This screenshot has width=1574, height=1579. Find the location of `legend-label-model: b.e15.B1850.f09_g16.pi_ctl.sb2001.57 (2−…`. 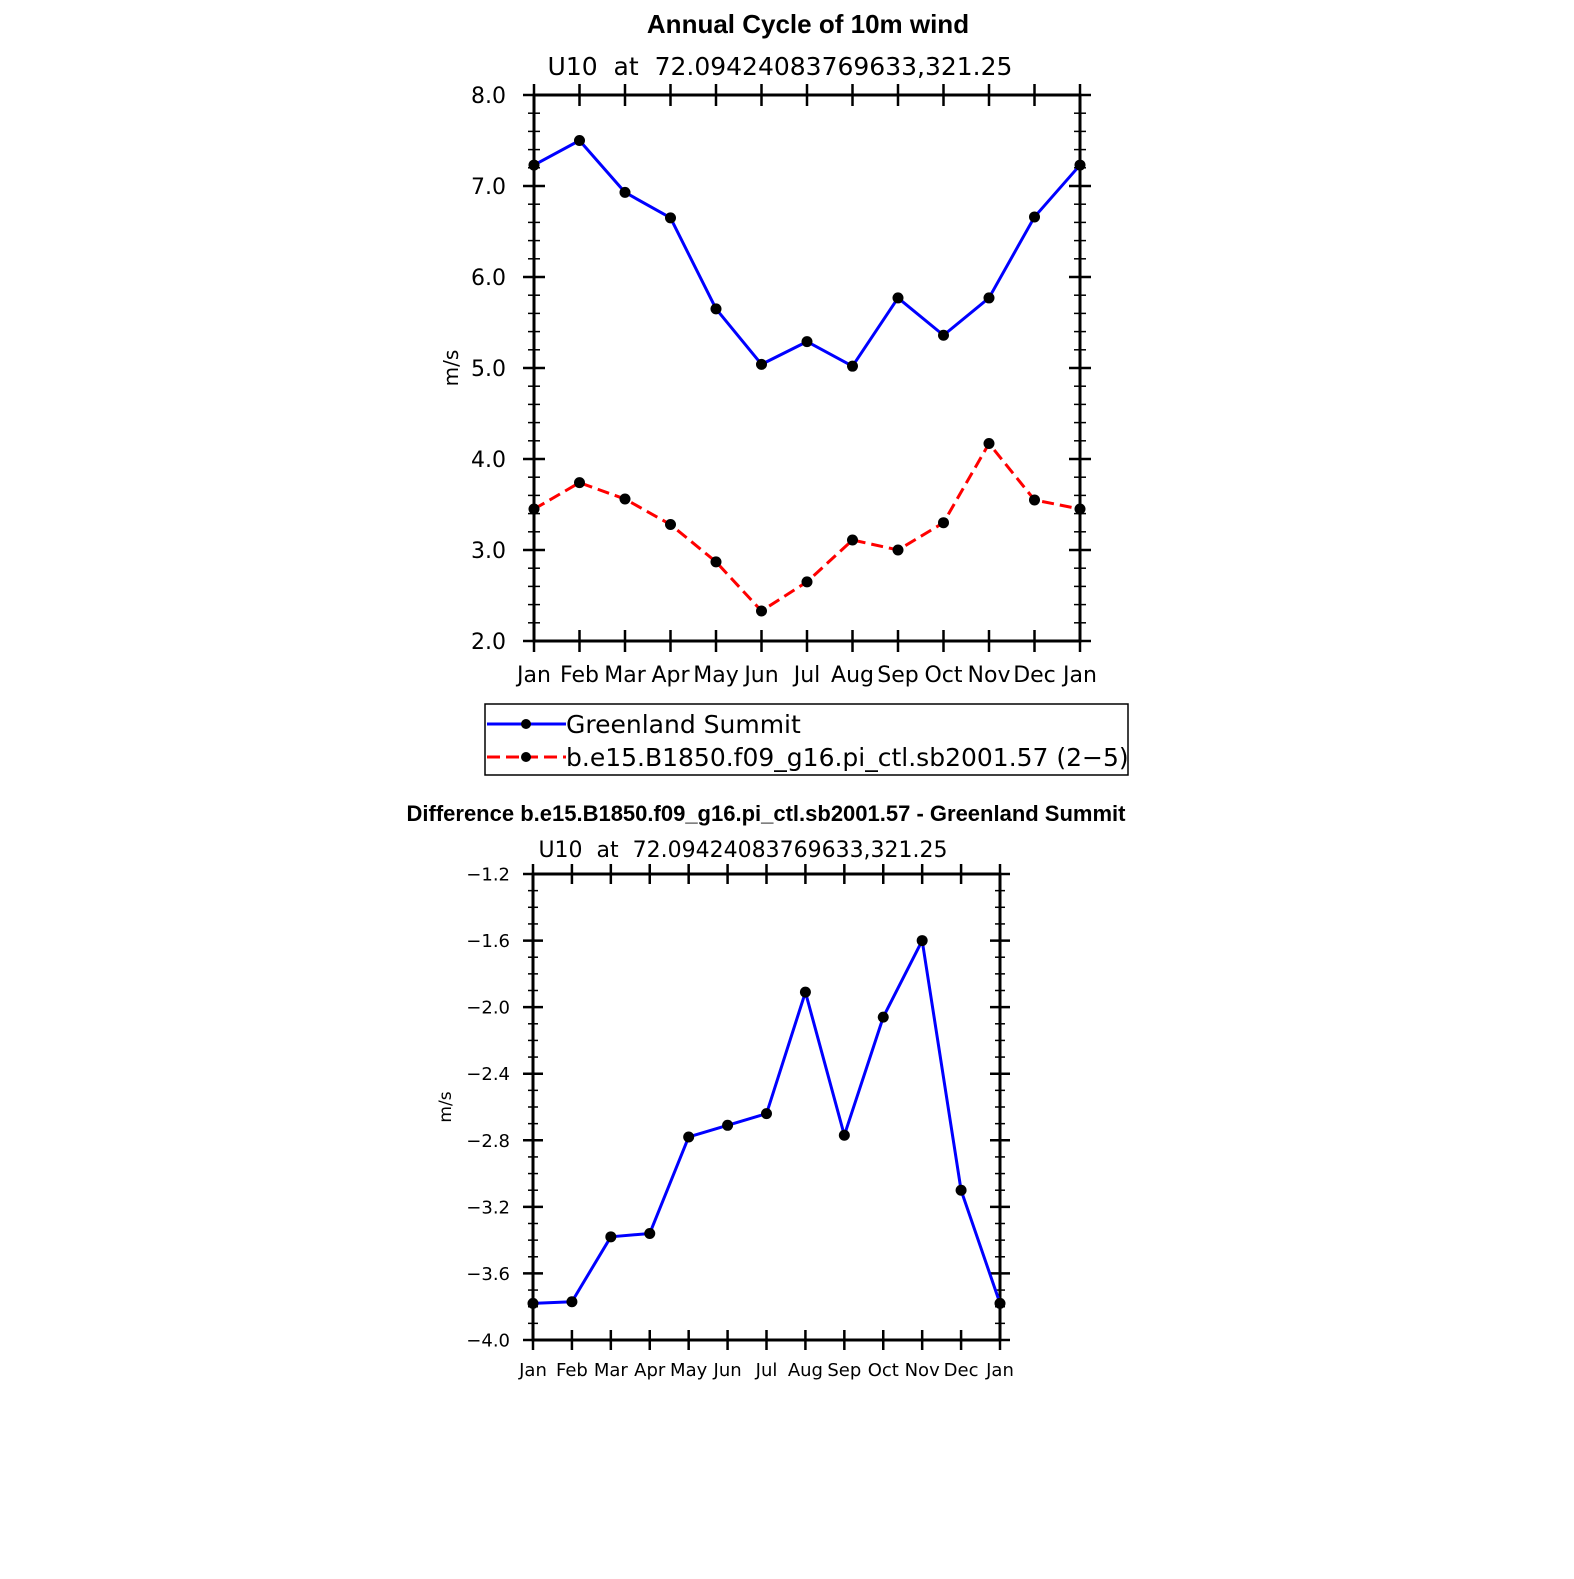

legend-label-model: b.e15.B1850.f09_g16.pi_ctl.sb2001.57 (2−… is located at coordinates (847, 757).